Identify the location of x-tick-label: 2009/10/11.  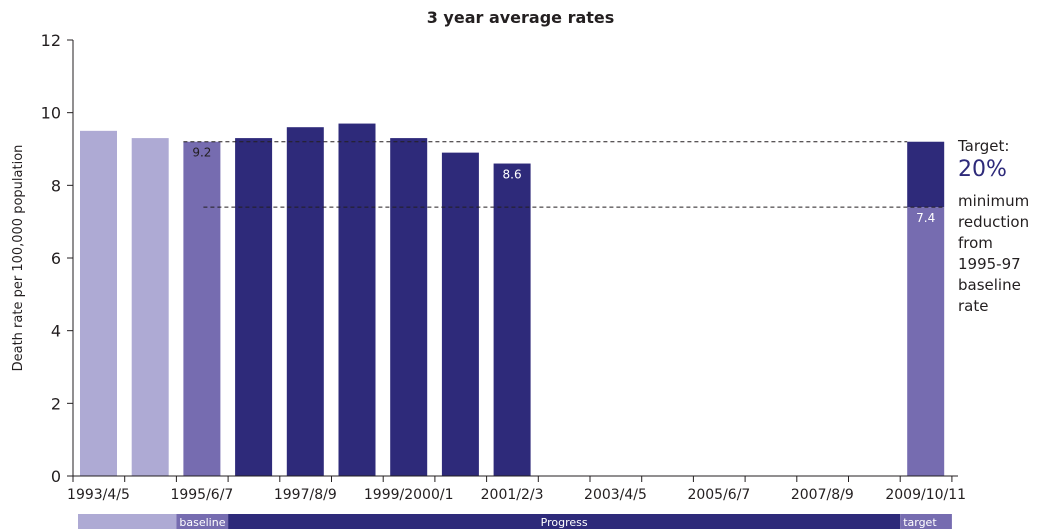
(925, 495).